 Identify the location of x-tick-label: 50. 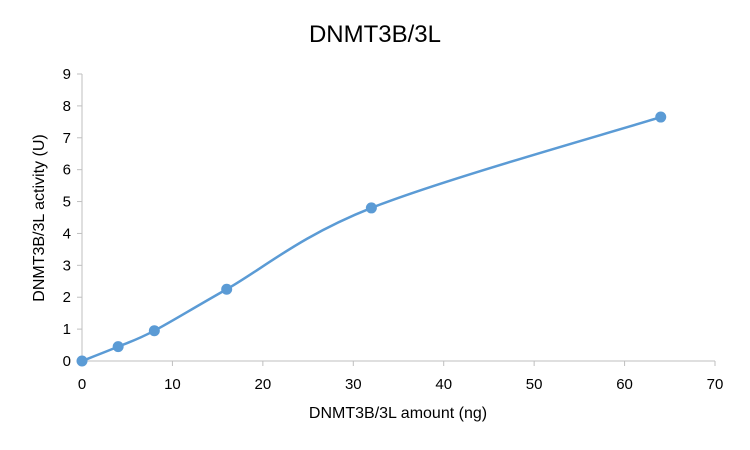
(534, 384).